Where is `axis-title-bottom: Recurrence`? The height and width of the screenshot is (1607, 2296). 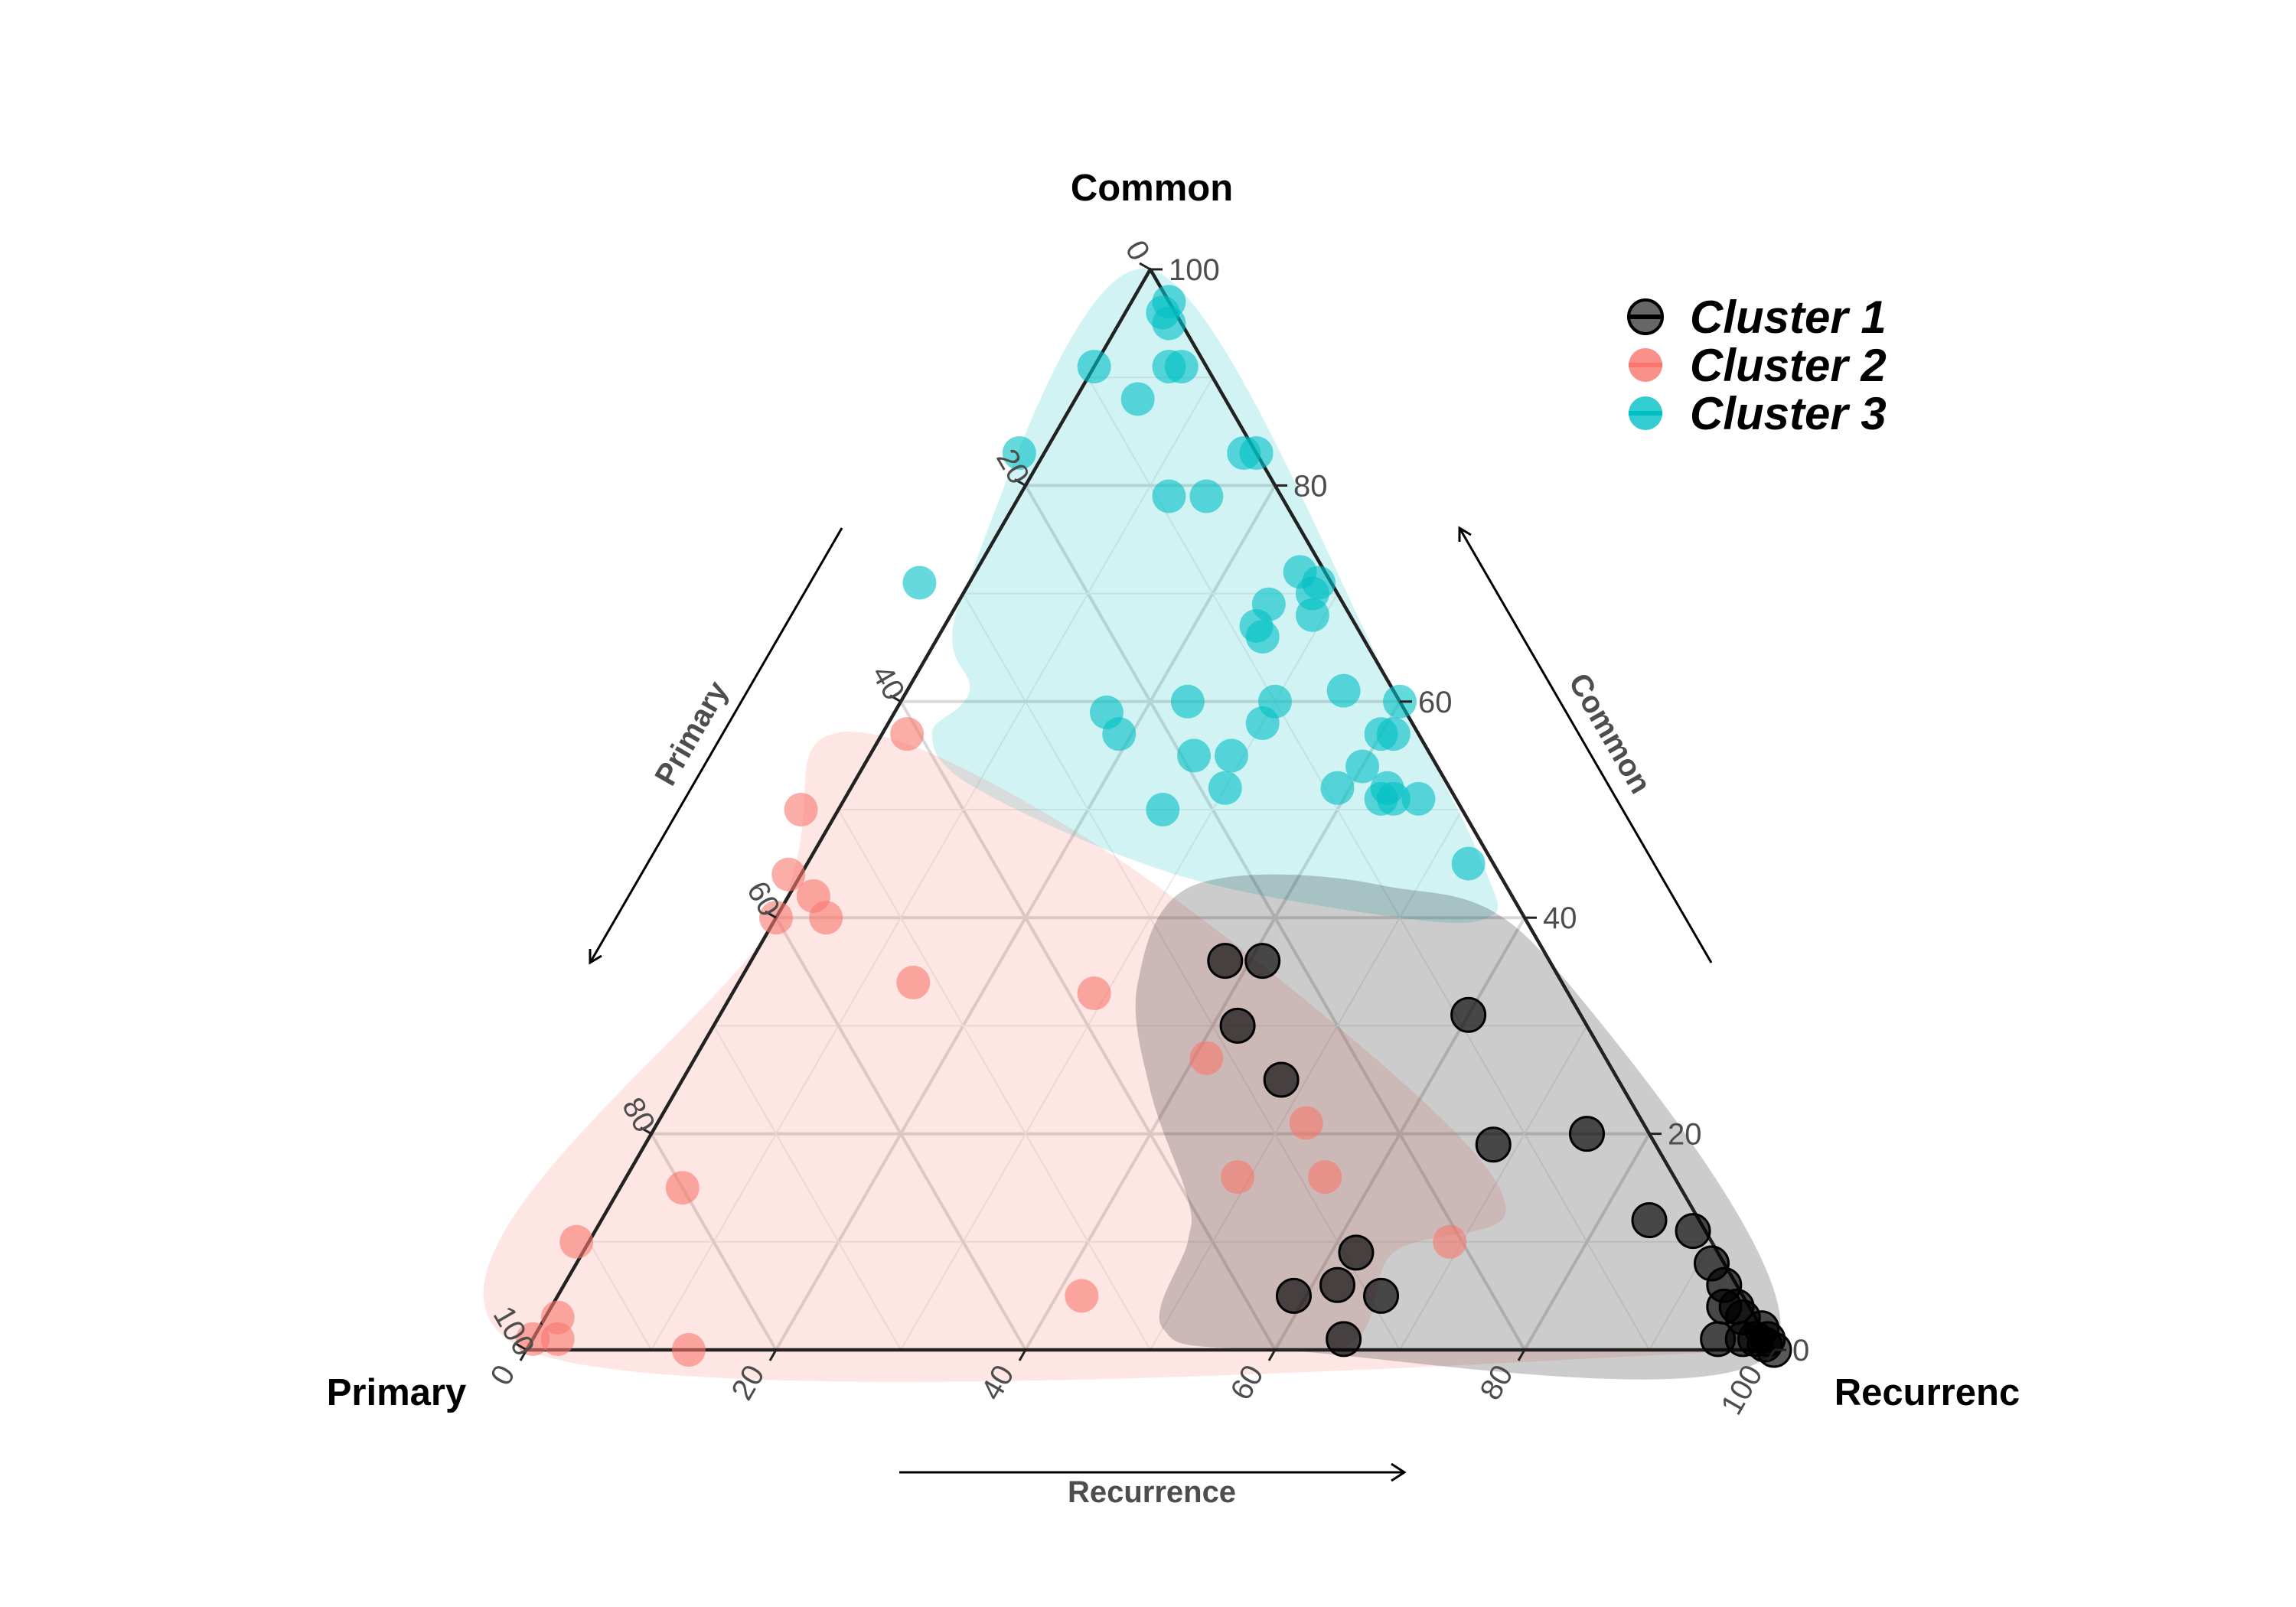
axis-title-bottom: Recurrence is located at coordinates (1152, 1492).